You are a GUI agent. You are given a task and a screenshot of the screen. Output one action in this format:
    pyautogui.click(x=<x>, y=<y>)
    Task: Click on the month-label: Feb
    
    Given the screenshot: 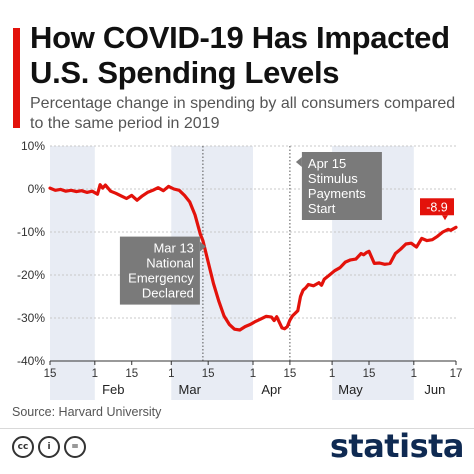 What is the action you would take?
    pyautogui.click(x=113, y=389)
    